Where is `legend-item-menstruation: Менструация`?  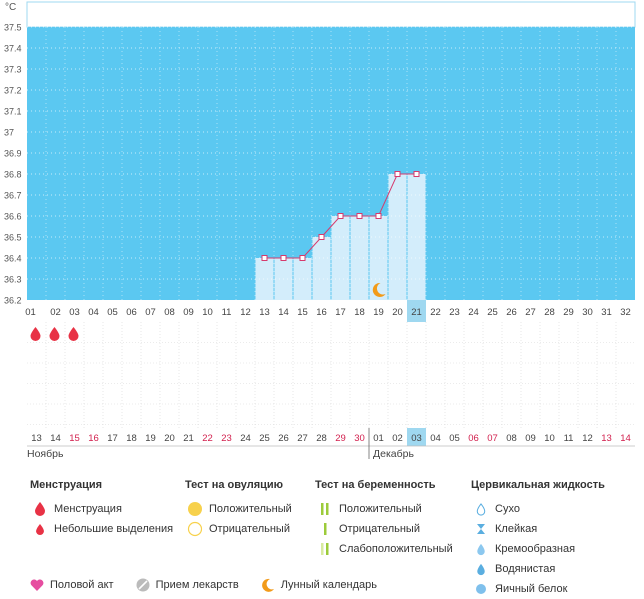
legend-item-menstruation: Менструация is located at coordinates (101, 509).